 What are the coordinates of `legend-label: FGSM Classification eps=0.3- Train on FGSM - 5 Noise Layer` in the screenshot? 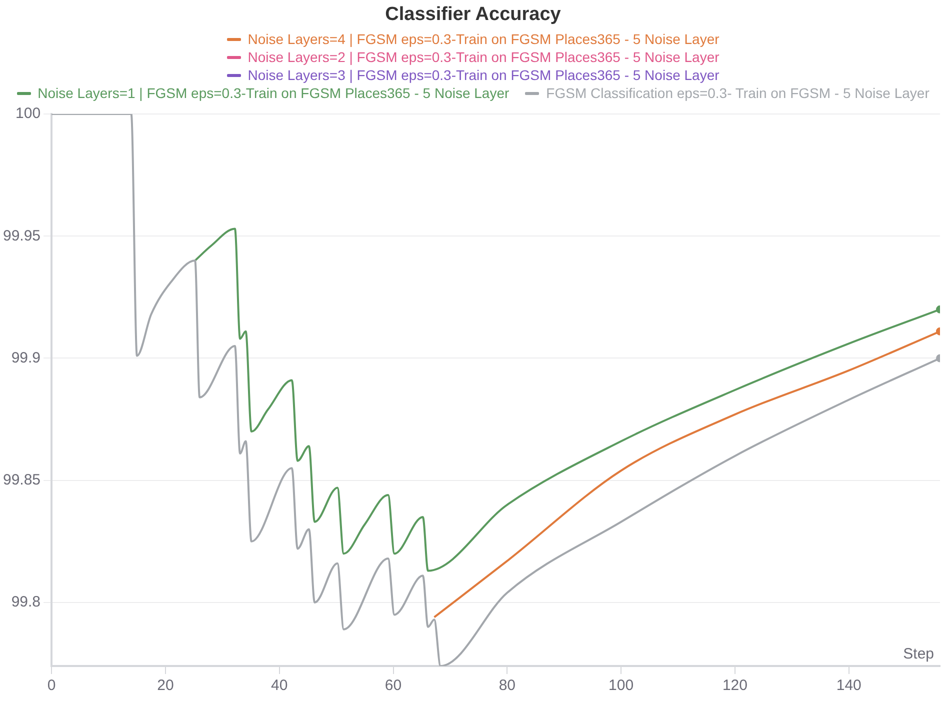 It's located at (738, 93).